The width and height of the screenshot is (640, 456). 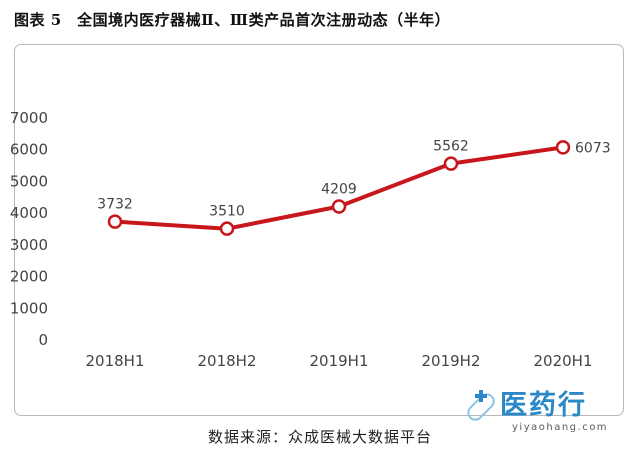 What do you see at coordinates (481, 405) in the screenshot?
I see `capsule-cross-icon` at bounding box center [481, 405].